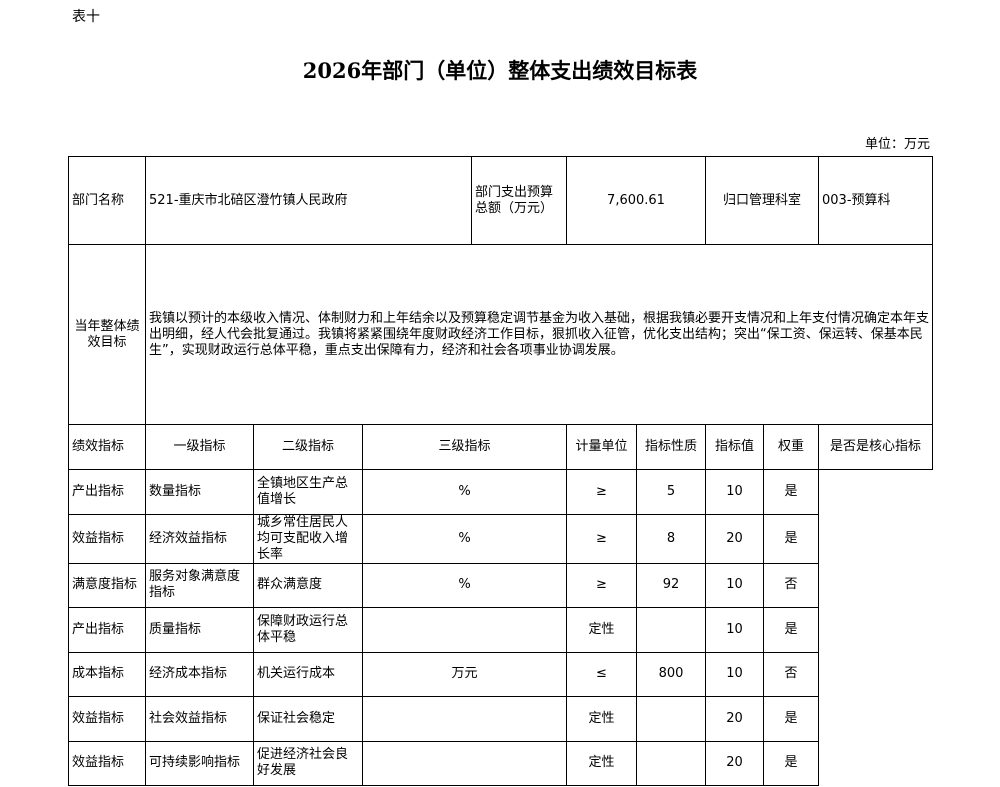 This screenshot has height=787, width=1000. Describe the element at coordinates (308, 719) in the screenshot. I see `table-cell: 保证社会稳定` at that location.